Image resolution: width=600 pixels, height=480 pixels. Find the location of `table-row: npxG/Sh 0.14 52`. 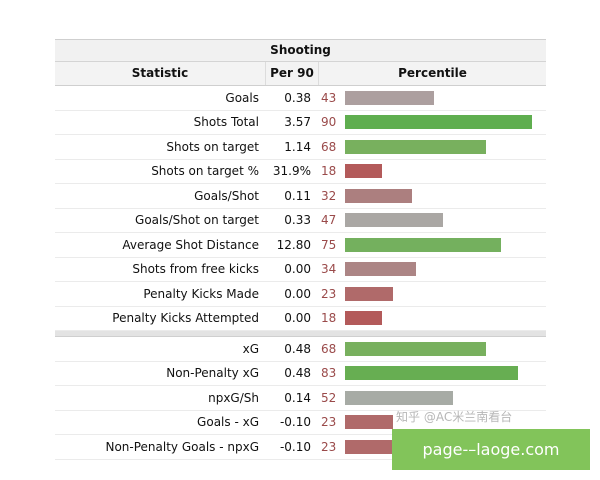

table-row: npxG/Sh 0.14 52 is located at coordinates (300, 398).